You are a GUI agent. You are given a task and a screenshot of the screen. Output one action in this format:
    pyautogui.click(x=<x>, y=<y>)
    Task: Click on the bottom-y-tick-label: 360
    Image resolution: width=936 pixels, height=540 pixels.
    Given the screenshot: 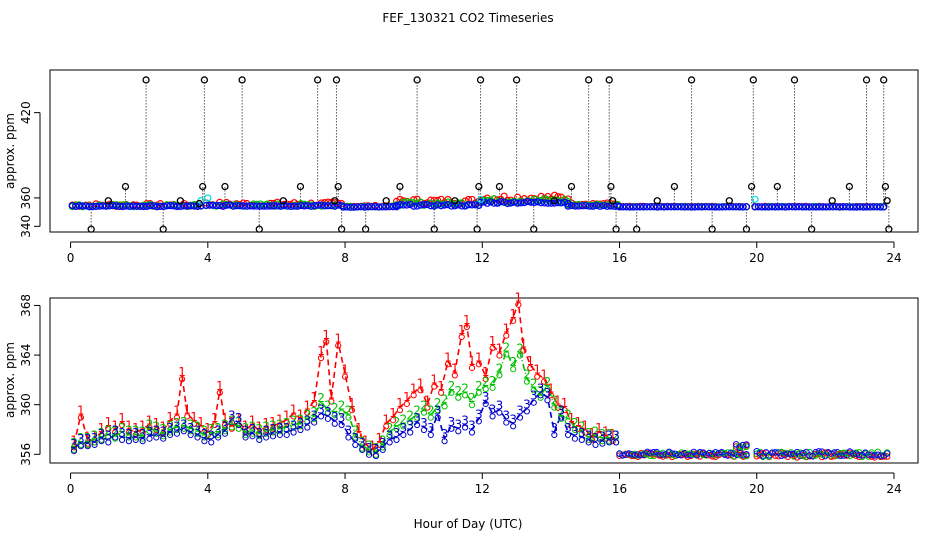 What is the action you would take?
    pyautogui.click(x=26, y=404)
    